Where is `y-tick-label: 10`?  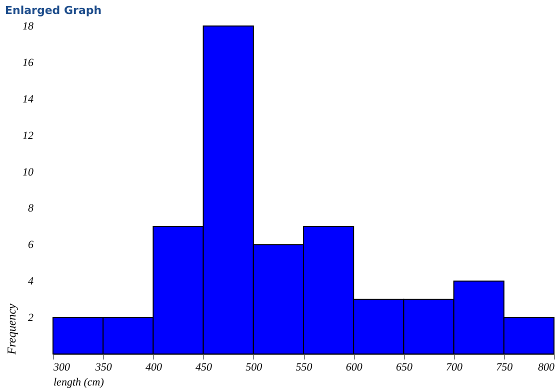
y-tick-label: 10 is located at coordinates (28, 172).